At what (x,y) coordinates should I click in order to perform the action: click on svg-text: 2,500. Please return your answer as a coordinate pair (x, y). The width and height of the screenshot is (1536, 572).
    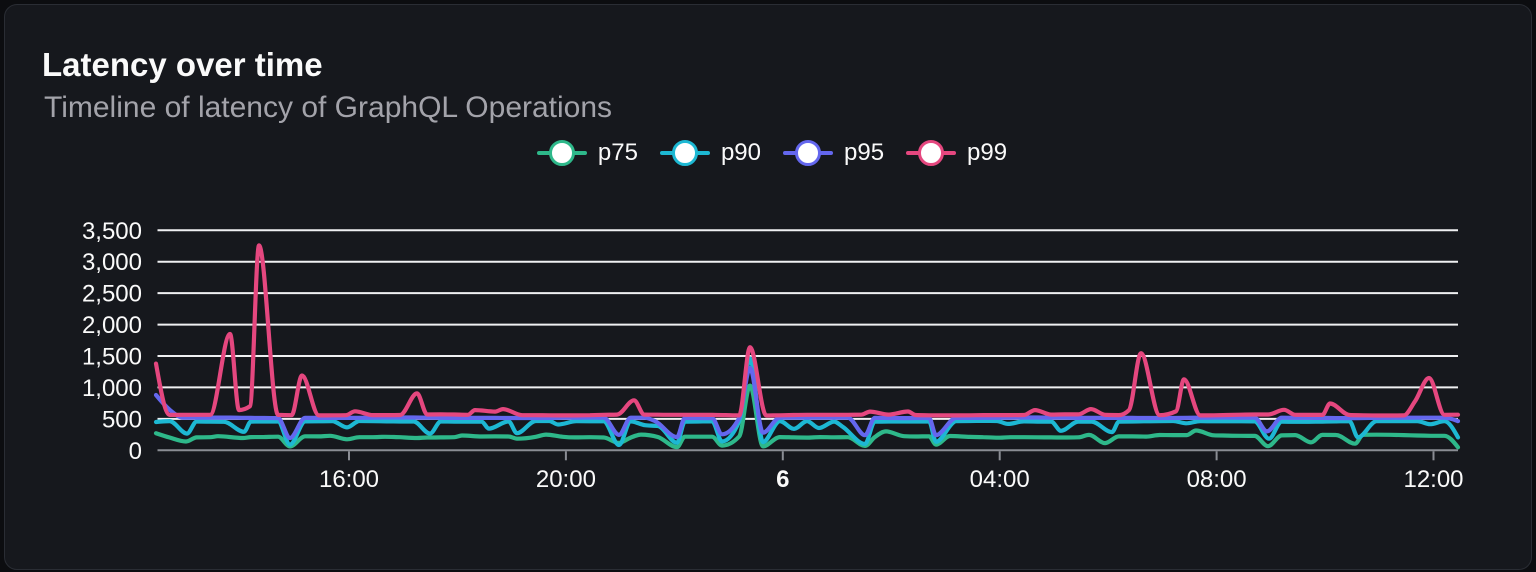
    Looking at the image, I should click on (112, 294).